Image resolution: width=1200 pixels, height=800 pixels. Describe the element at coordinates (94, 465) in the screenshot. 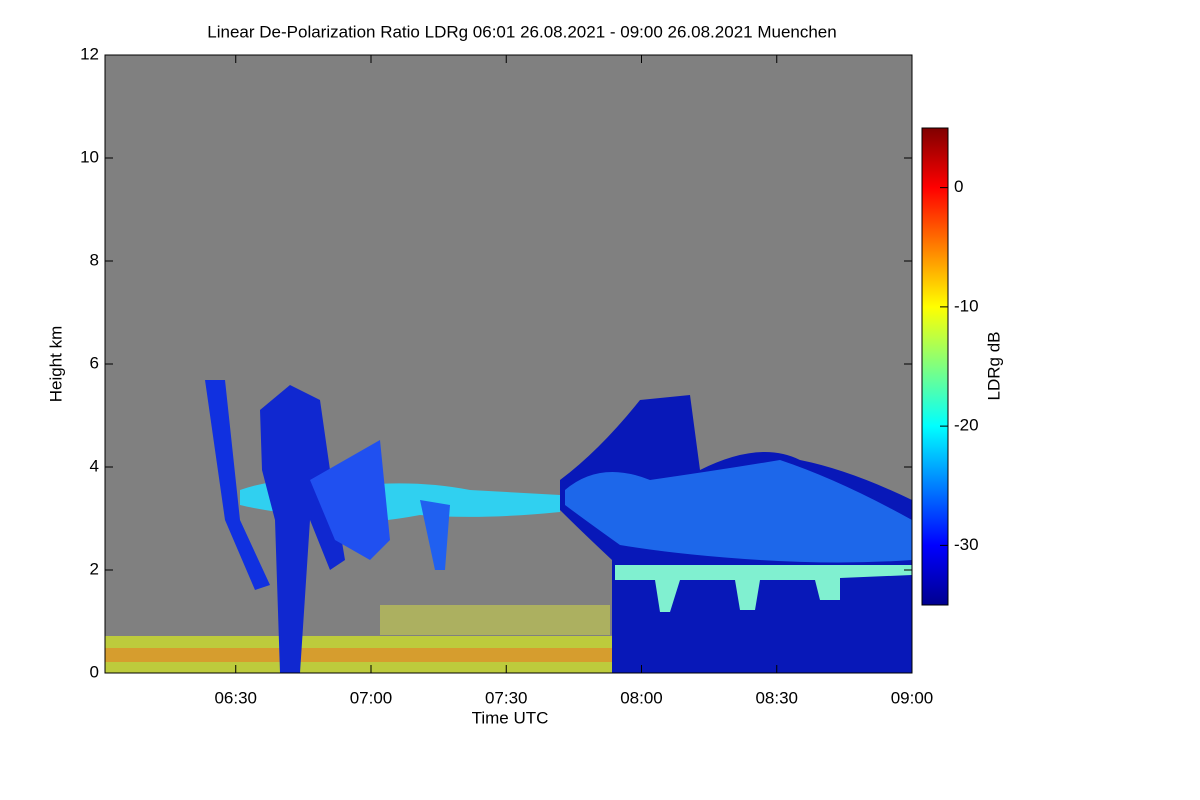

I see `y-tick-label: 4` at that location.